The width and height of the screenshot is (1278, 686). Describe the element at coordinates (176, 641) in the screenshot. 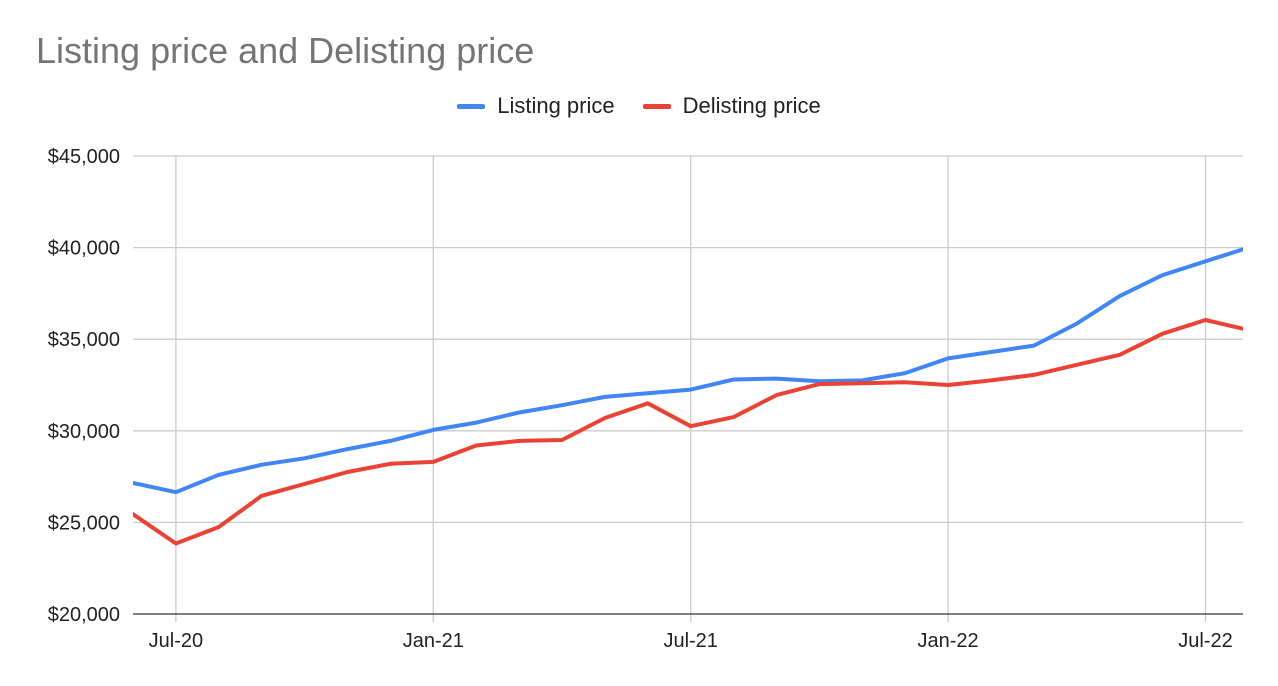

I see `x-tick-label: Jul-20` at that location.